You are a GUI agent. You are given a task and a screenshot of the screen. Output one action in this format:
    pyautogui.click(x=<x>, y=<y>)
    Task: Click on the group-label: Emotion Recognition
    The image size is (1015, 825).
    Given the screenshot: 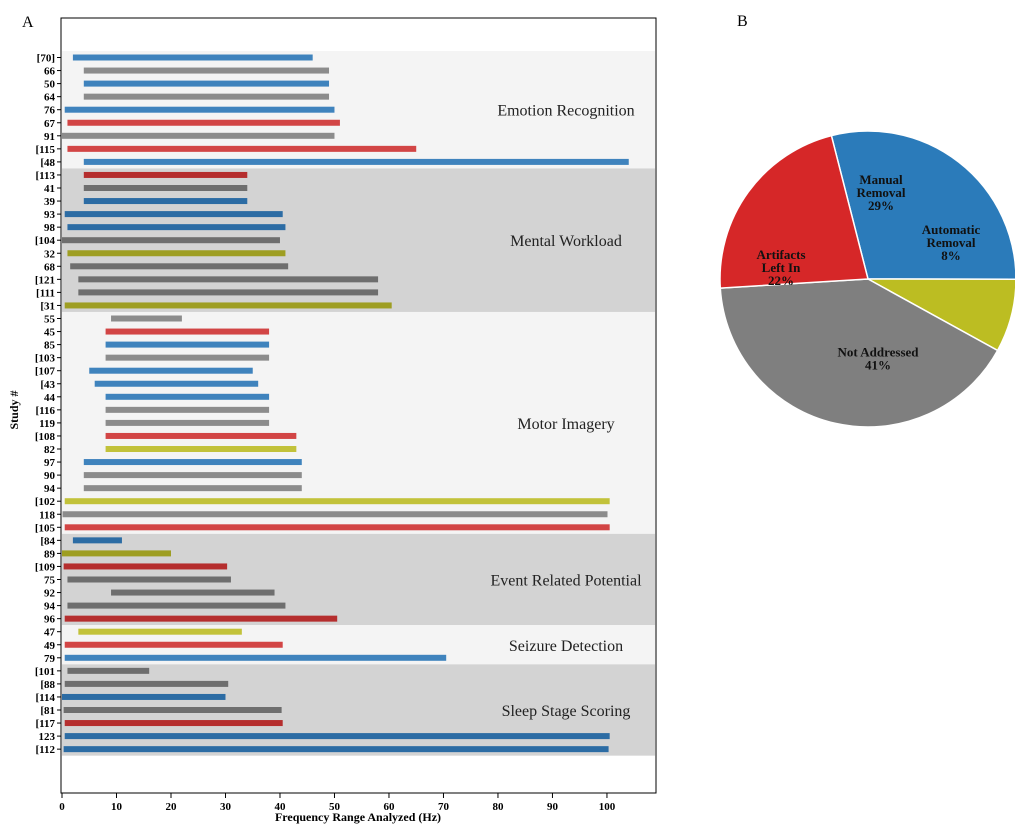 What is the action you would take?
    pyautogui.click(x=565, y=111)
    